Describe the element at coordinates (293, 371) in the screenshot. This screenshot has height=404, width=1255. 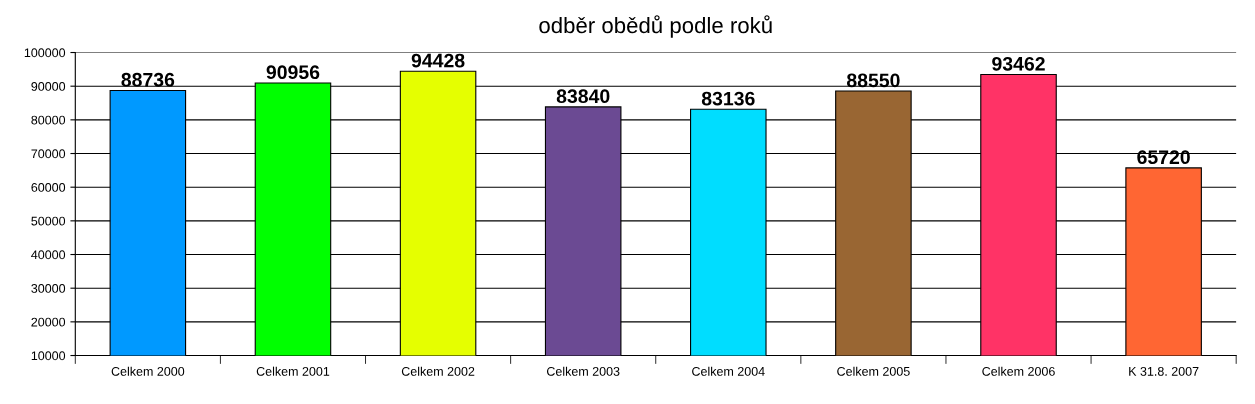
I see `x-tick-label: Celkem 2001` at that location.